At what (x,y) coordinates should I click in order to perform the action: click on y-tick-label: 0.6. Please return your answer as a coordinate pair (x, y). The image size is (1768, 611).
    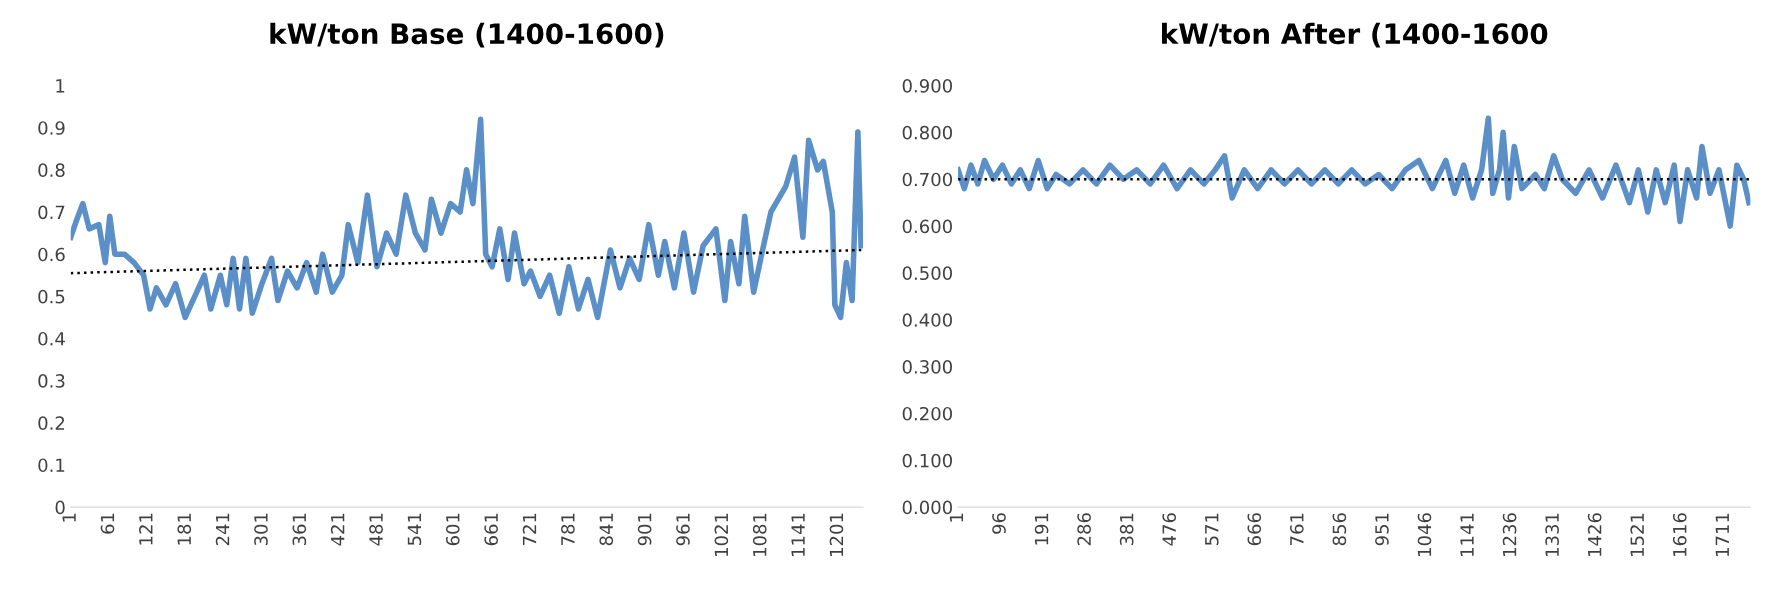
    Looking at the image, I should click on (51, 254).